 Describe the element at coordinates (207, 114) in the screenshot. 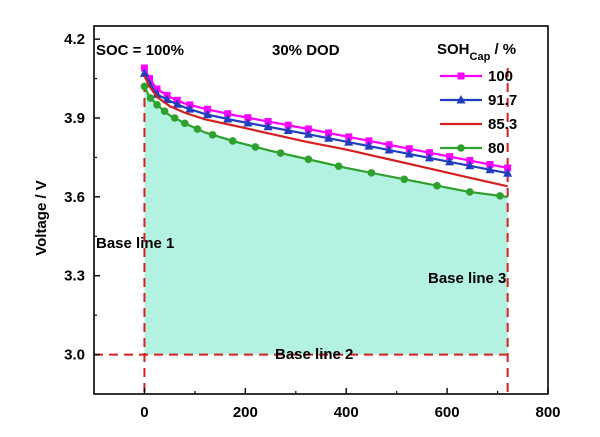

I see `series-91.7-point-7` at that location.